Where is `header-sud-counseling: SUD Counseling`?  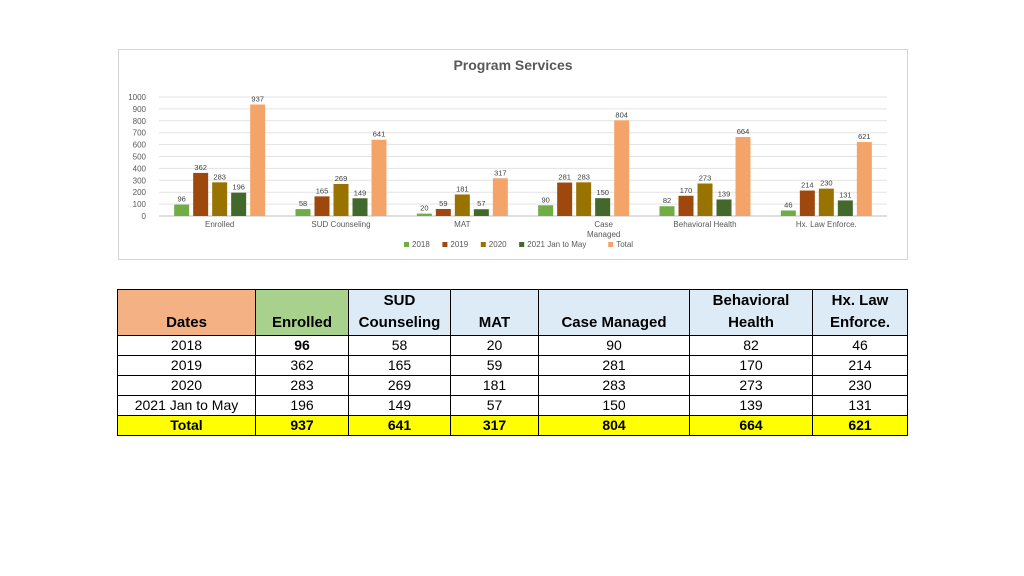
header-sud-counseling: SUD Counseling is located at coordinates (399, 312).